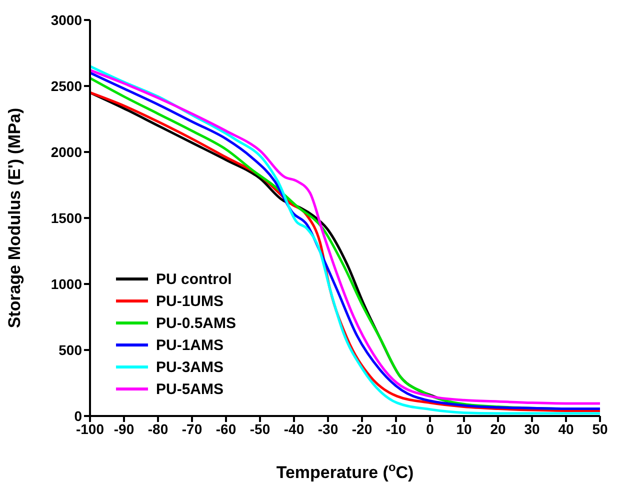 The width and height of the screenshot is (617, 494). What do you see at coordinates (190, 389) in the screenshot?
I see `legend-label: PU-5AMS` at bounding box center [190, 389].